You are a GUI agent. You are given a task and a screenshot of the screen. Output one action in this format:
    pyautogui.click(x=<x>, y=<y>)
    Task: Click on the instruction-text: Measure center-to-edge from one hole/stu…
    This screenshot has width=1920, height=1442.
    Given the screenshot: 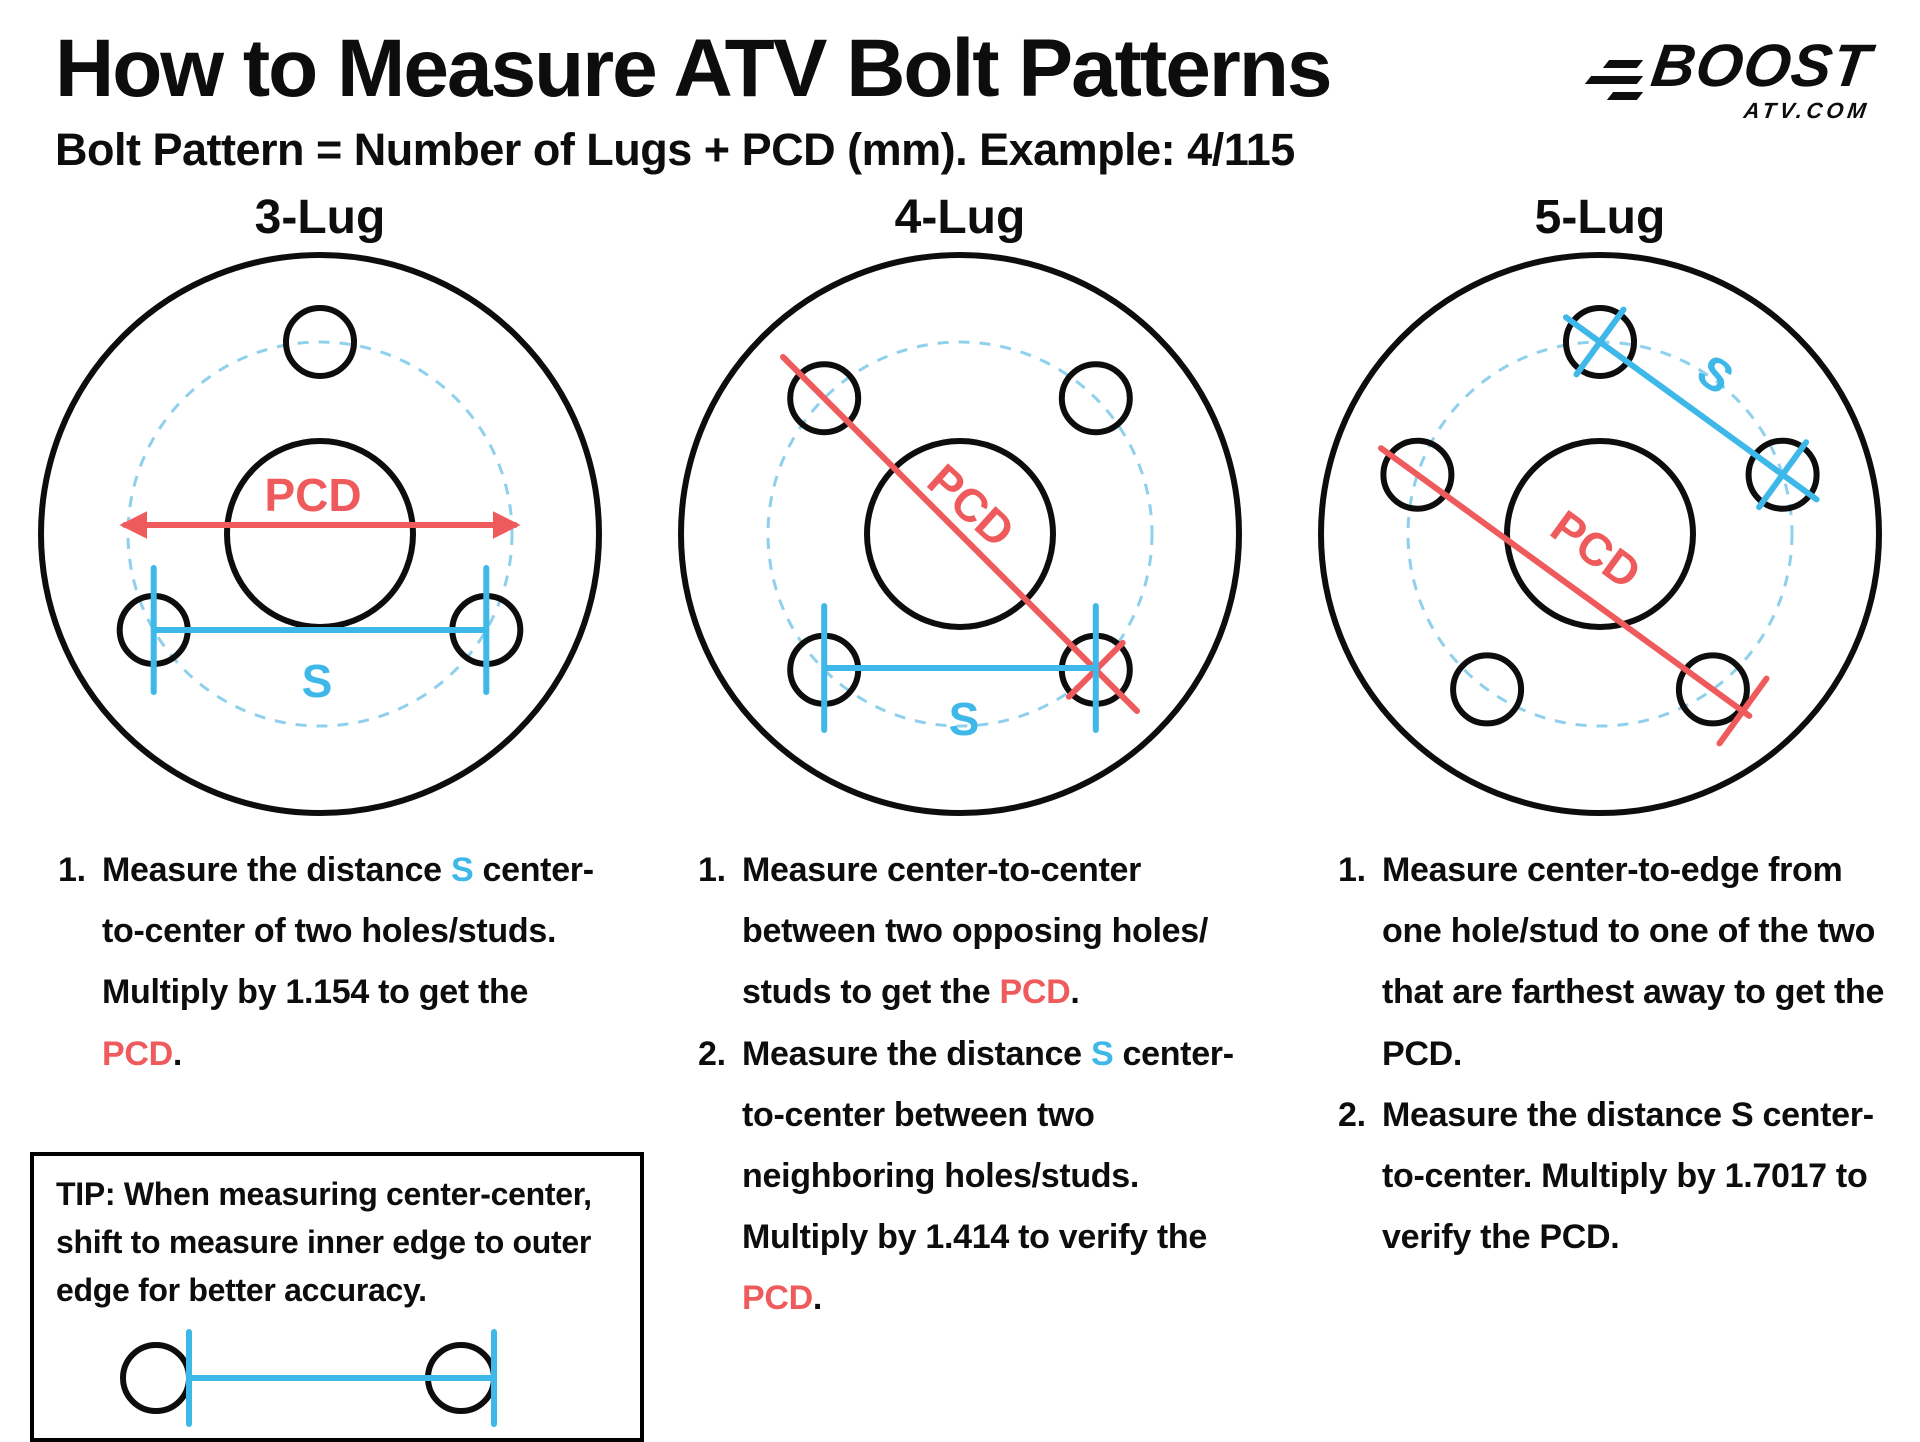 What is the action you would take?
    pyautogui.click(x=1633, y=962)
    